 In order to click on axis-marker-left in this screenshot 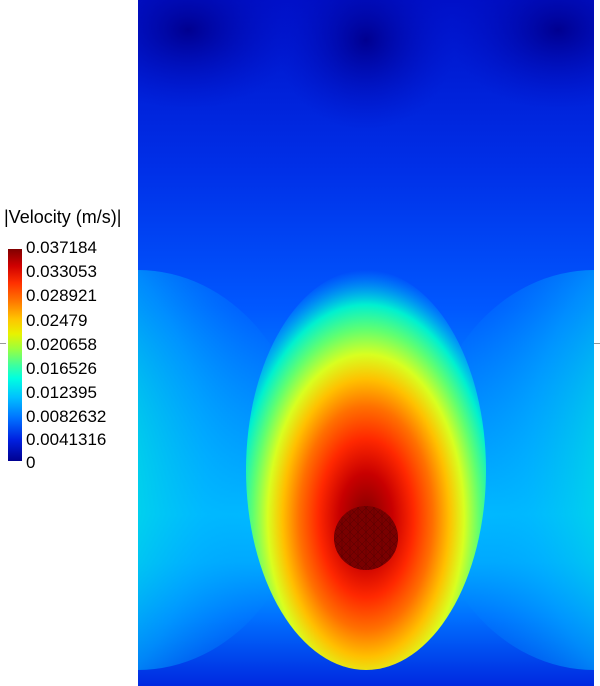, I will do `click(3, 343)`.